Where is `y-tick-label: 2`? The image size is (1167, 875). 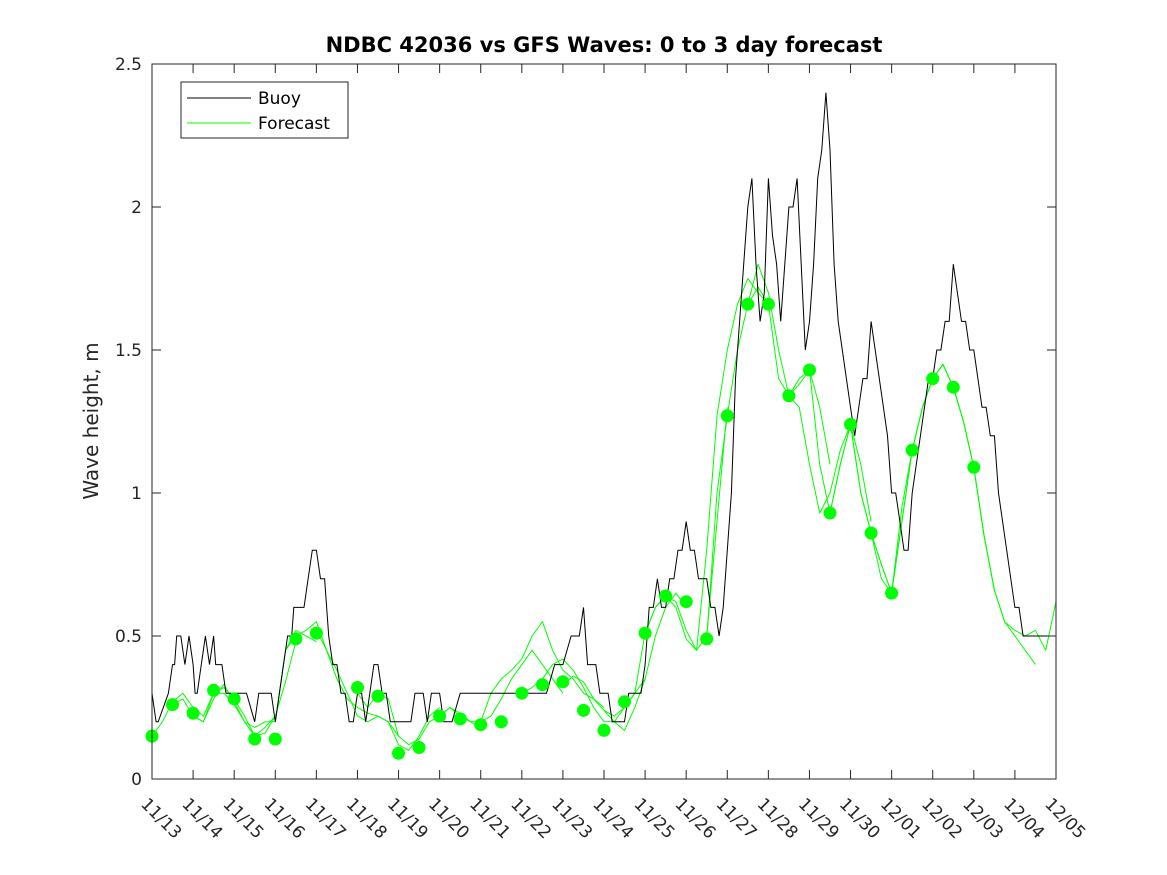
y-tick-label: 2 is located at coordinates (136, 208).